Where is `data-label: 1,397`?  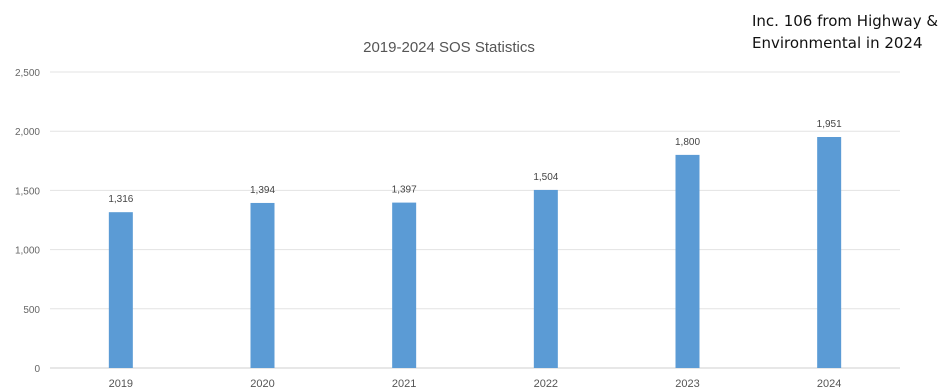 data-label: 1,397 is located at coordinates (404, 190).